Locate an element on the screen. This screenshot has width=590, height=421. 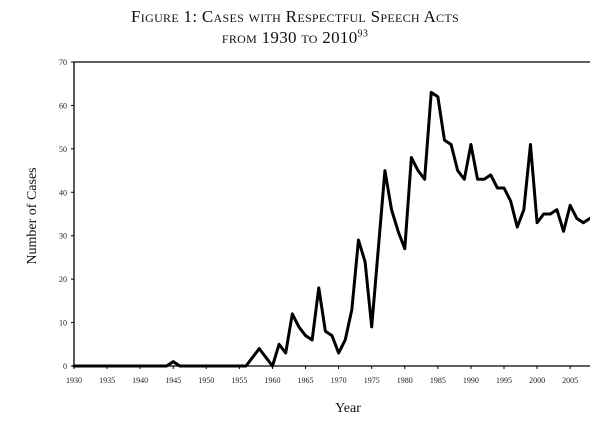
y-tick-label: 40 is located at coordinates (63, 192).